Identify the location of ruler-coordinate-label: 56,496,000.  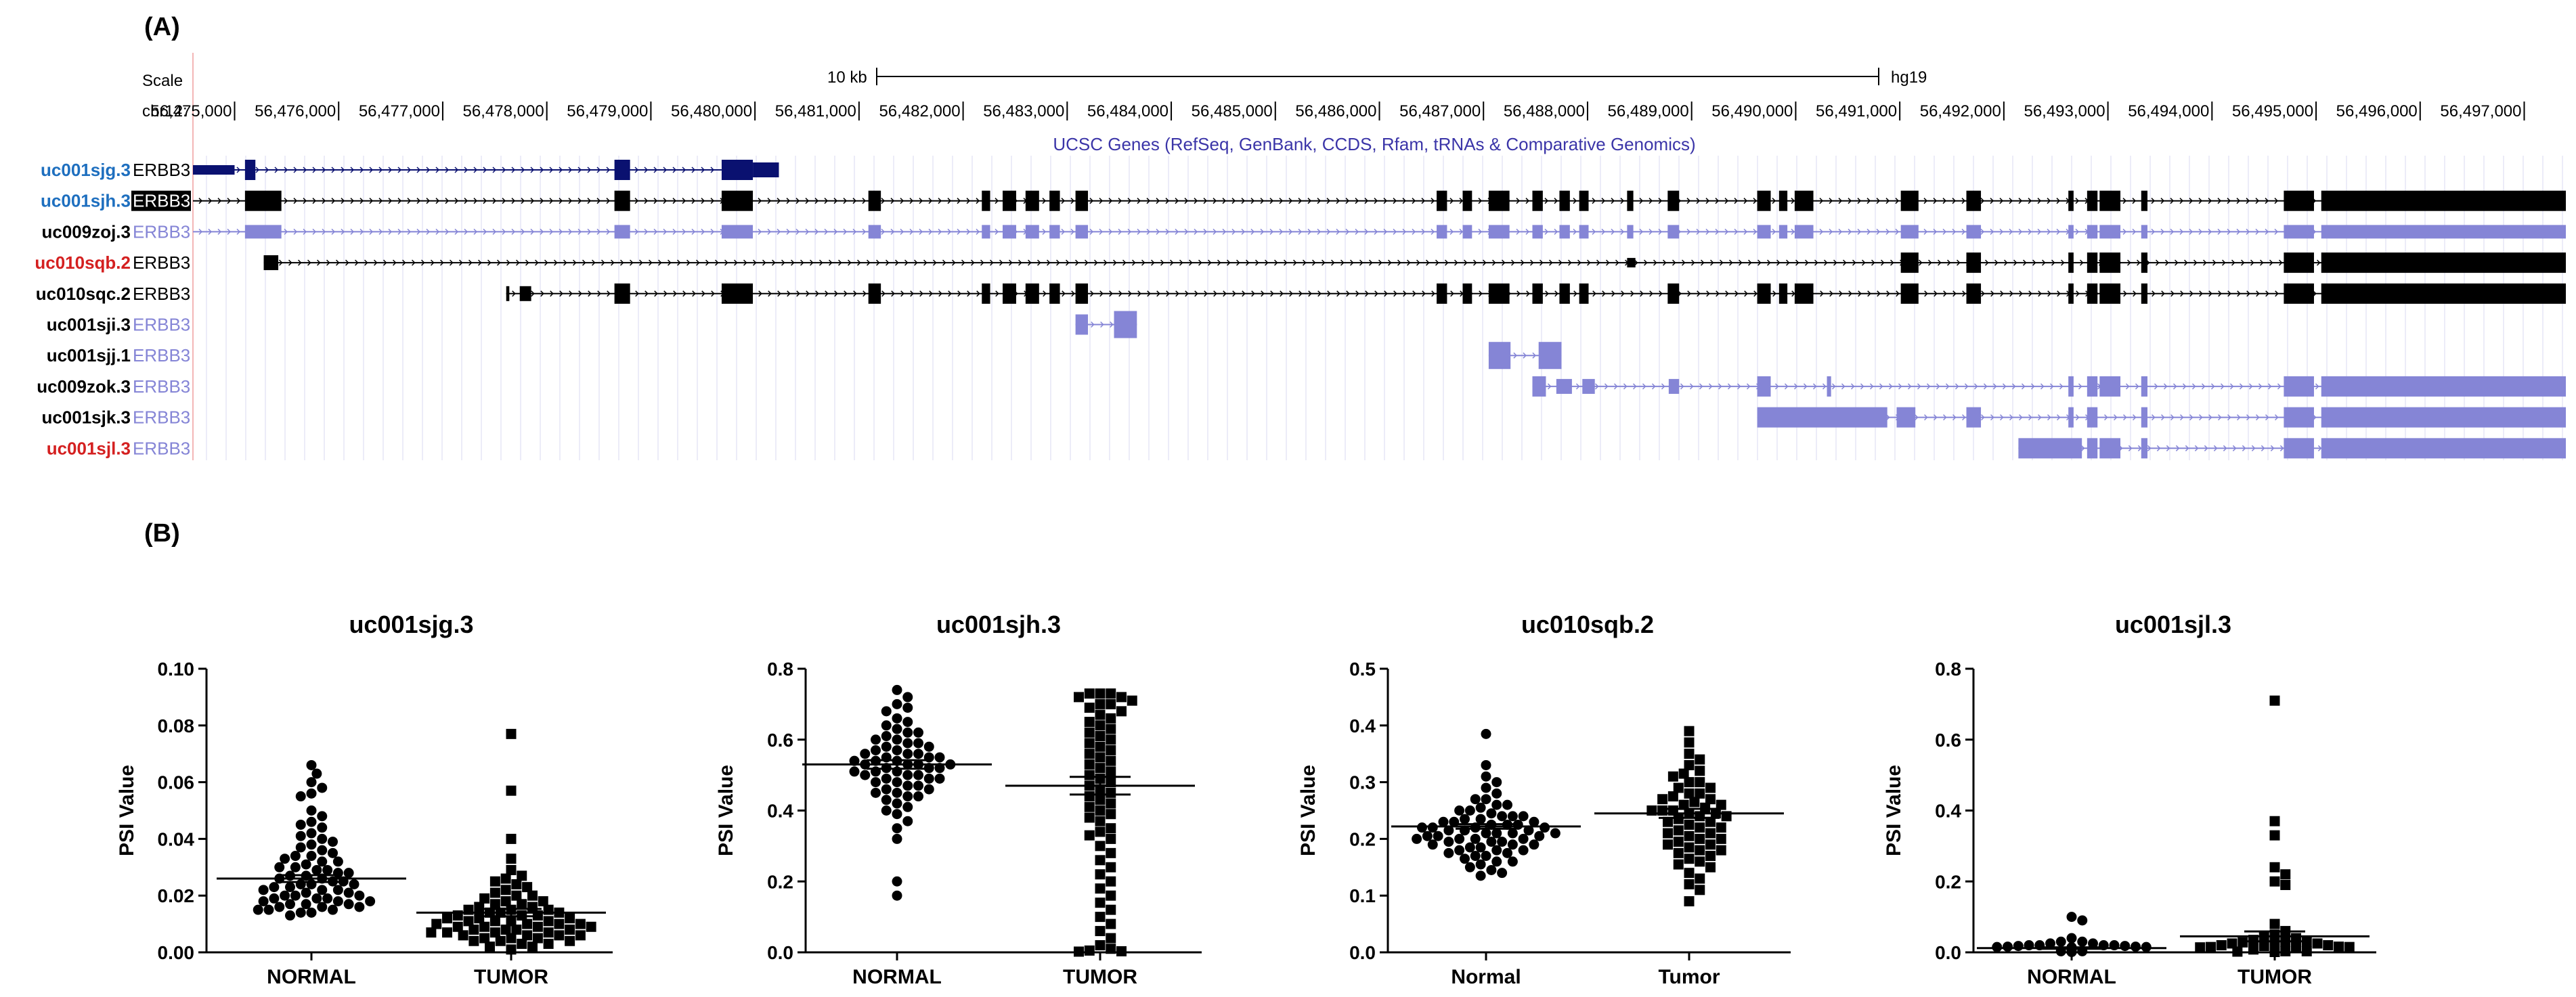
(2377, 111).